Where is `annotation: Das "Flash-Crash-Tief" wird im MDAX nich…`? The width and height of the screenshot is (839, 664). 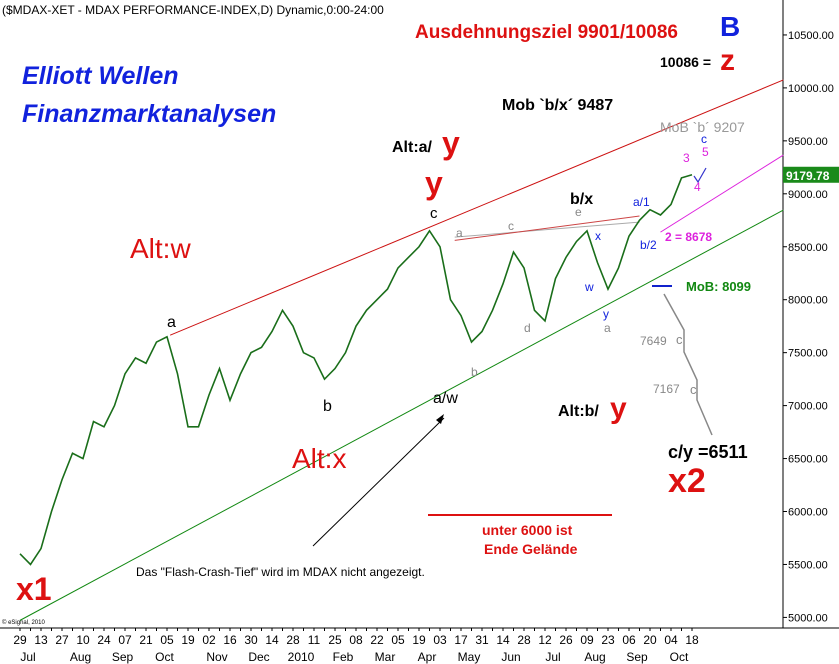
annotation: Das "Flash-Crash-Tief" wird im MDAX nich… is located at coordinates (280, 572).